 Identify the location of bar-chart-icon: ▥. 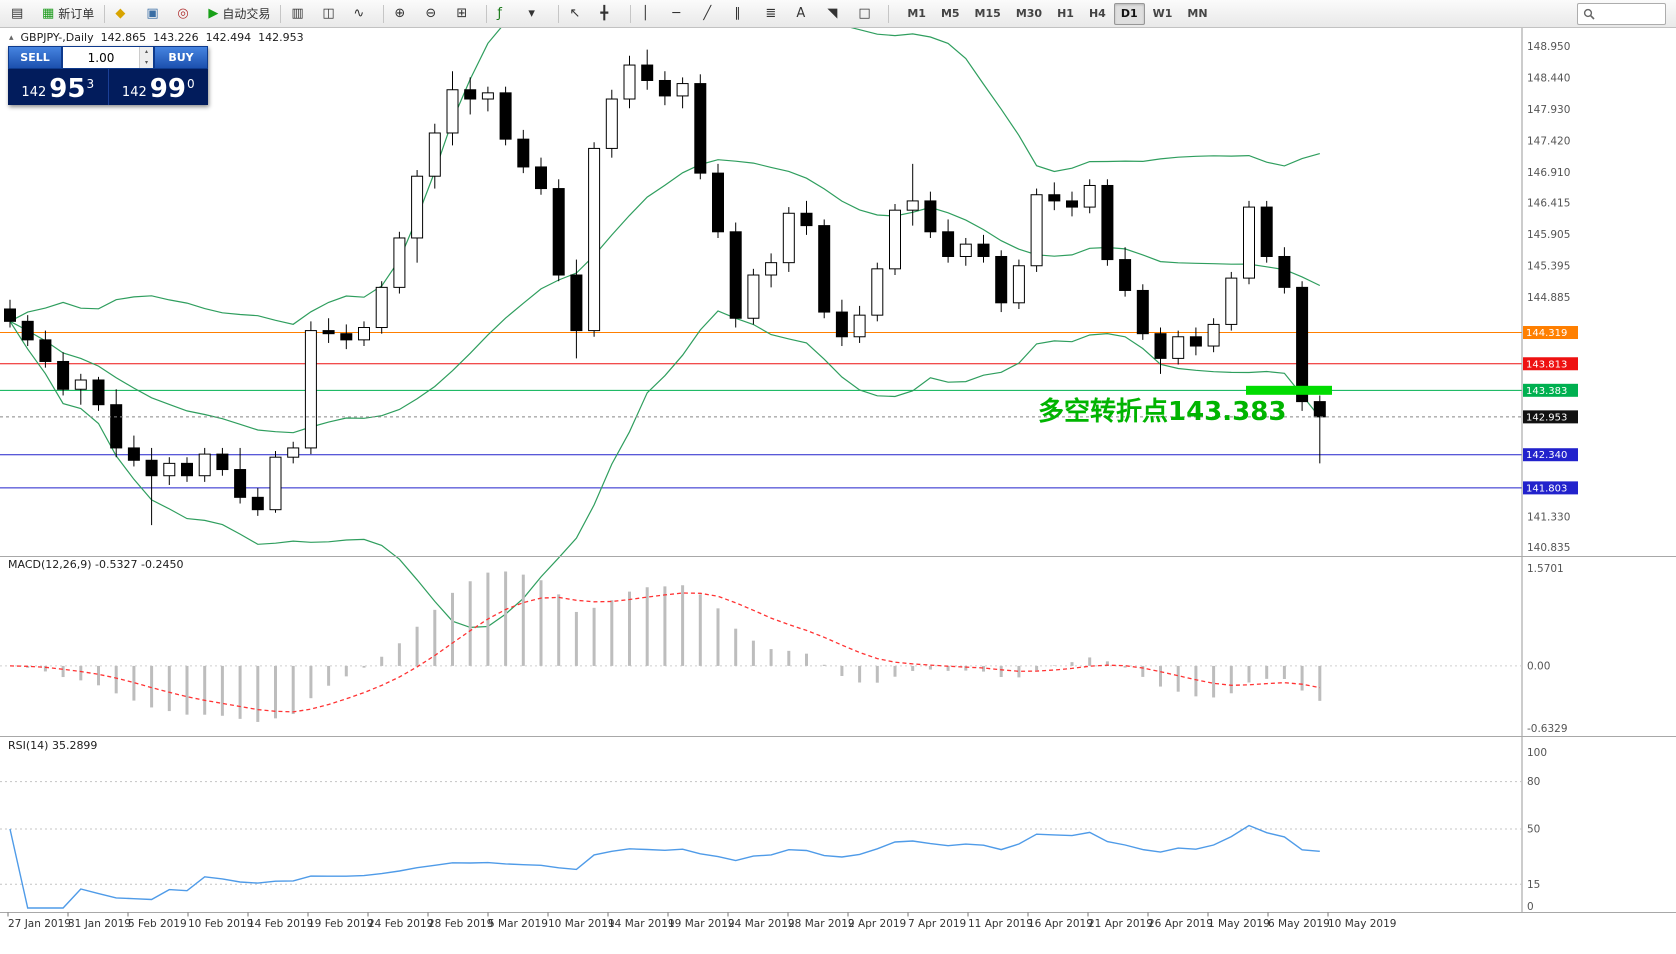
(301, 14).